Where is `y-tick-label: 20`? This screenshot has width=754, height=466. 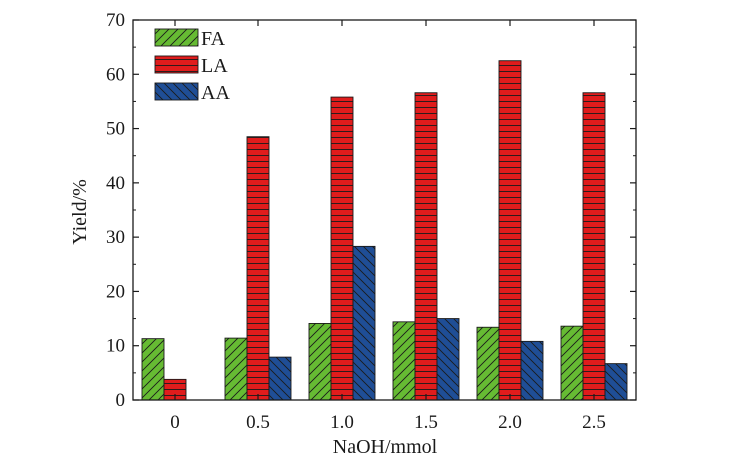 y-tick-label: 20 is located at coordinates (115, 291).